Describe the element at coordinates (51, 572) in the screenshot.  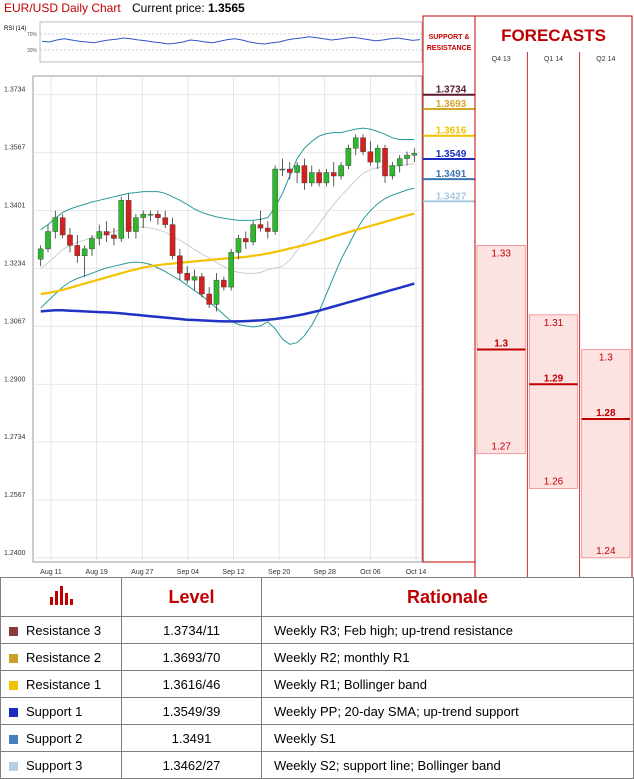
I see `x-tick-label: Aug 11` at that location.